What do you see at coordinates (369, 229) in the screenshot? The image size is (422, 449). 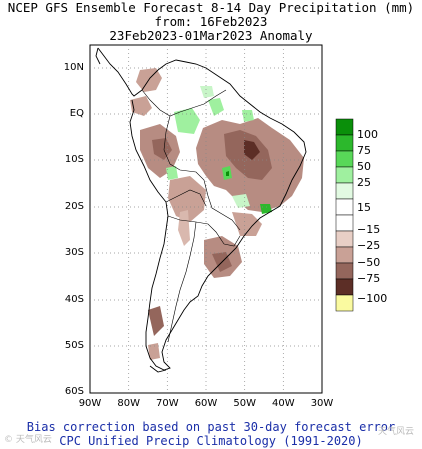 I see `legend-label-neg15: −15` at bounding box center [369, 229].